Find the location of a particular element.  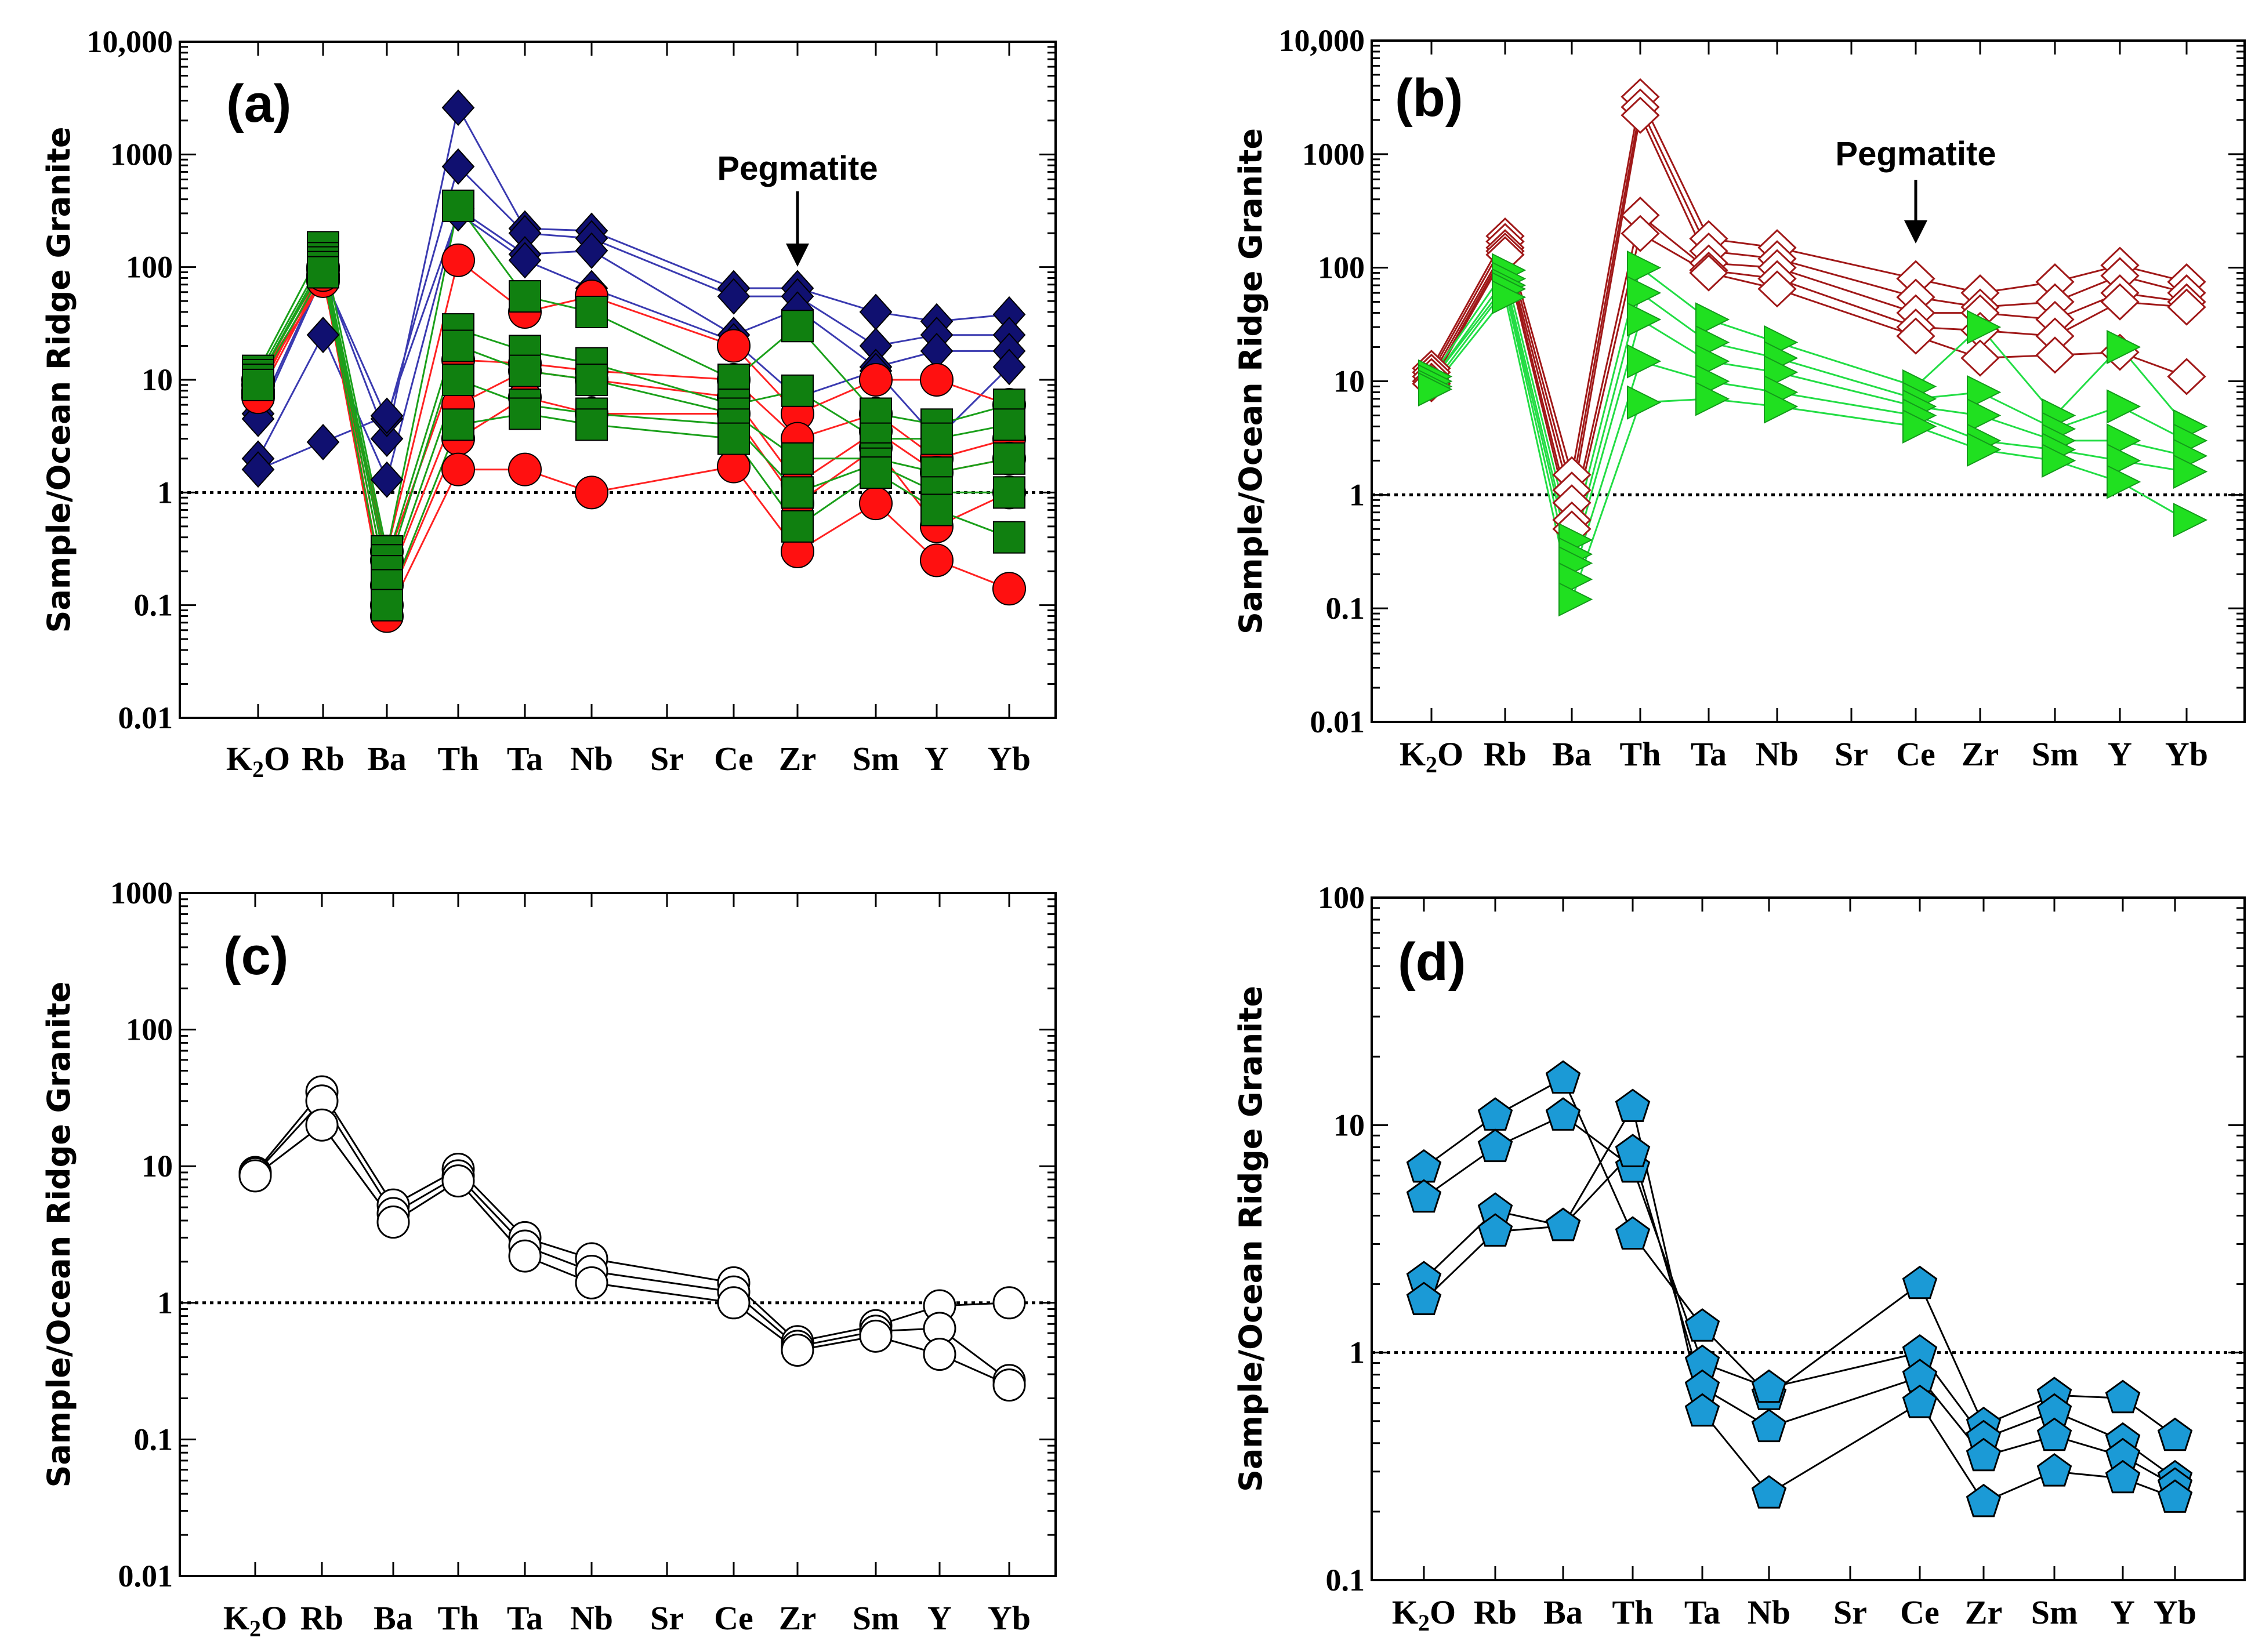

y-tick-label: 10,000 is located at coordinates (130, 41).